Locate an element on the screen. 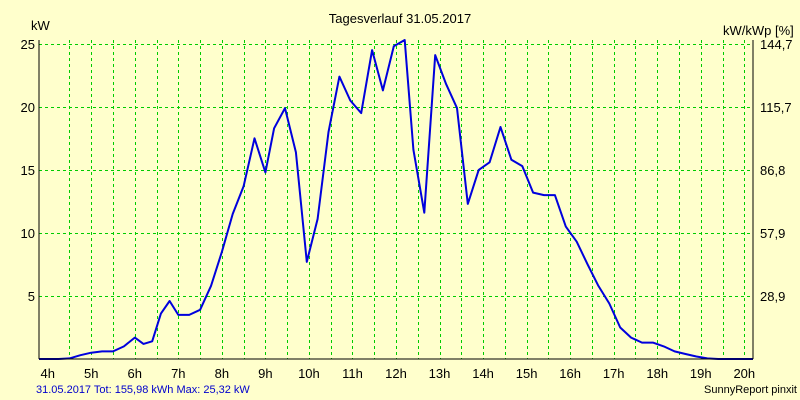 The height and width of the screenshot is (400, 800). x-tick-label: 6h is located at coordinates (135, 373).